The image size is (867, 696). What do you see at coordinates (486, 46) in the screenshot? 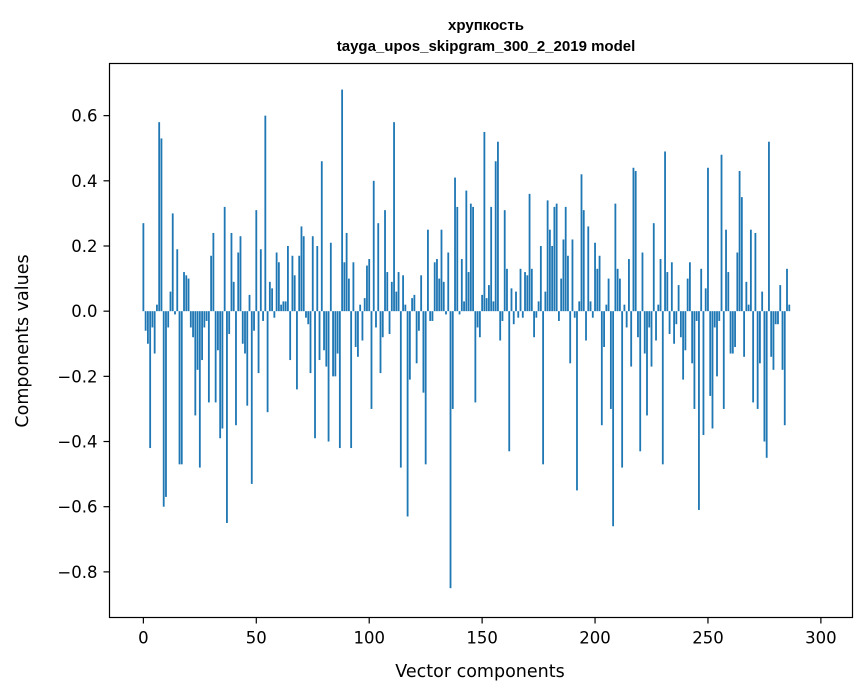
I see `chart-subtitle: tayga_upos_skipgram_300_2_2019 model` at bounding box center [486, 46].